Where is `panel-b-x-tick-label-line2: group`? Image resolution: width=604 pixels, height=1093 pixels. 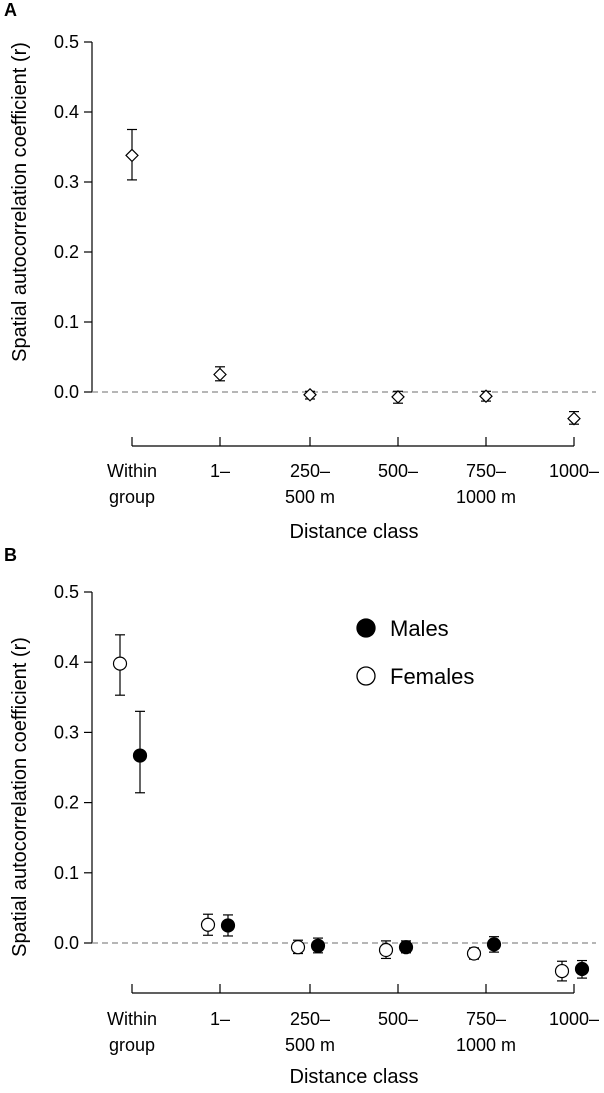 panel-b-x-tick-label-line2: group is located at coordinates (132, 1045).